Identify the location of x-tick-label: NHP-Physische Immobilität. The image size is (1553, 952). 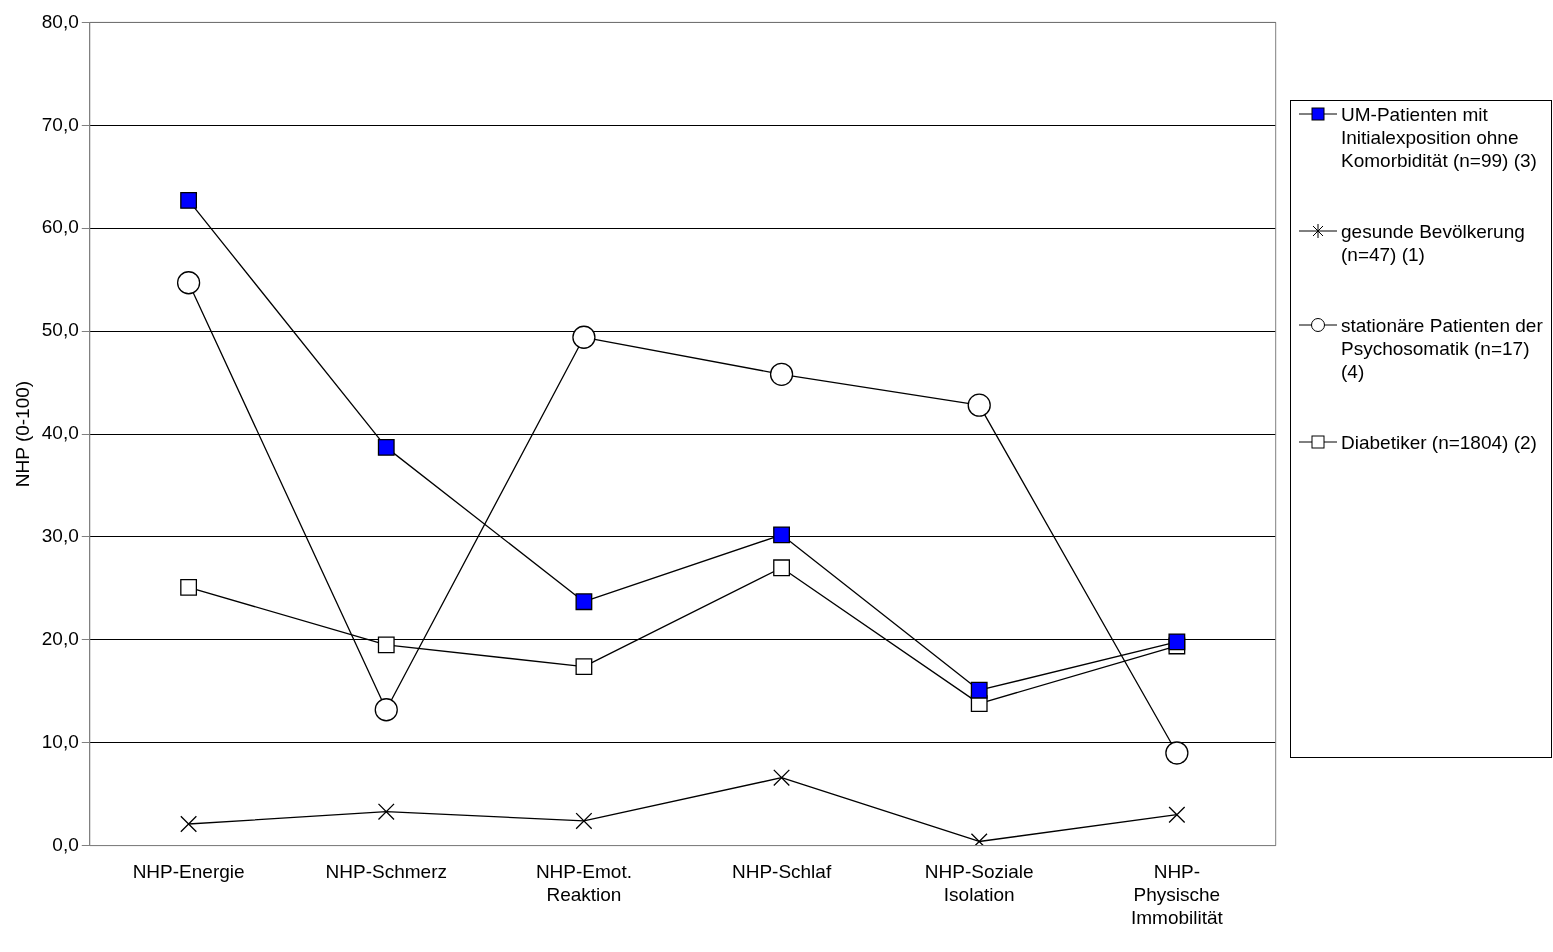
(1177, 894).